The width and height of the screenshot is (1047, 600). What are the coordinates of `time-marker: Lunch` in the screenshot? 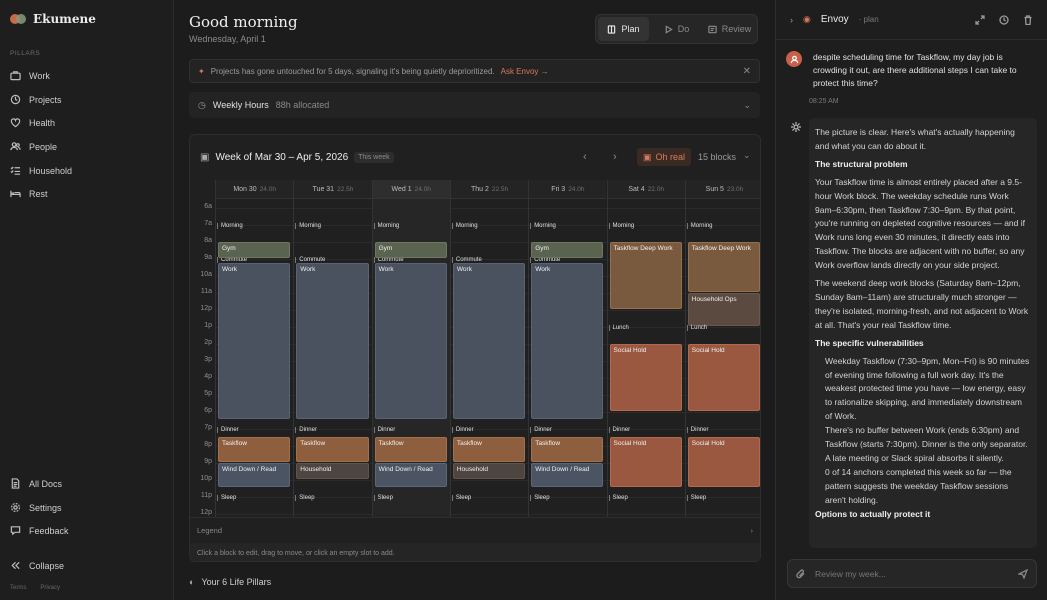 It's located at (618, 327).